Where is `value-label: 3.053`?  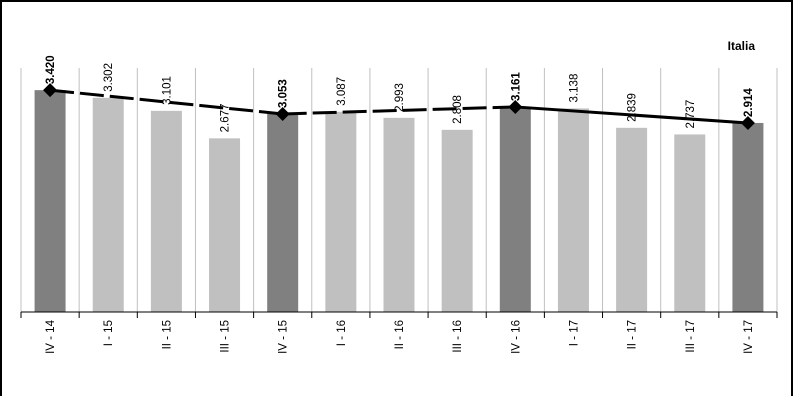
value-label: 3.053 is located at coordinates (284, 93).